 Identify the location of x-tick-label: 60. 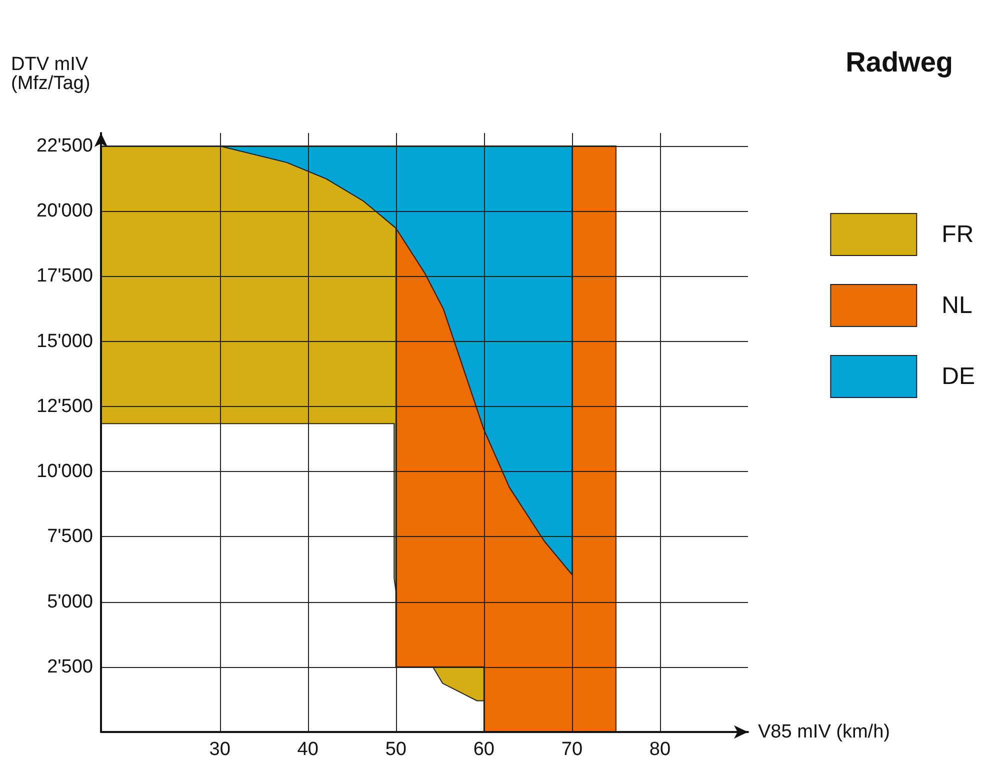
(483, 749).